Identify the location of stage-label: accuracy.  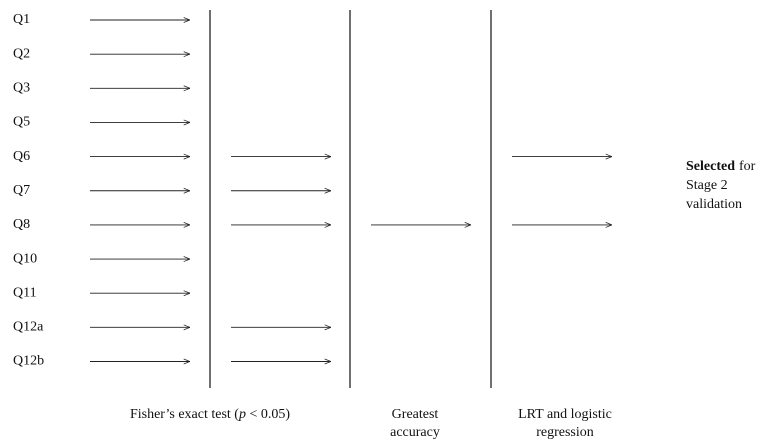
(415, 432).